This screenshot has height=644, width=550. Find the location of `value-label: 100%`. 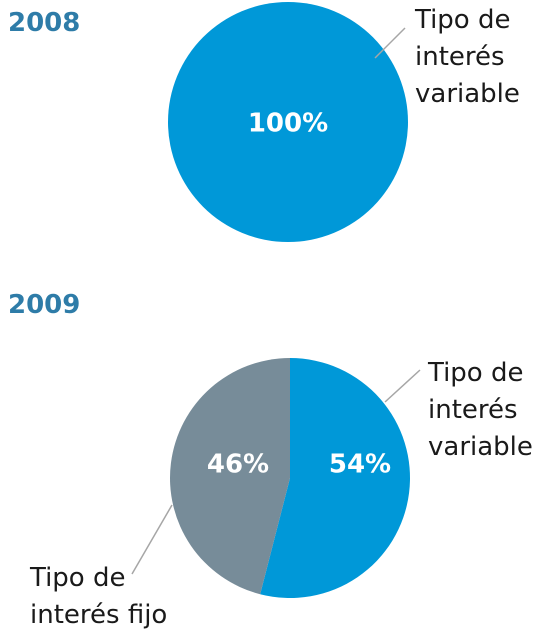

value-label: 100% is located at coordinates (288, 124).